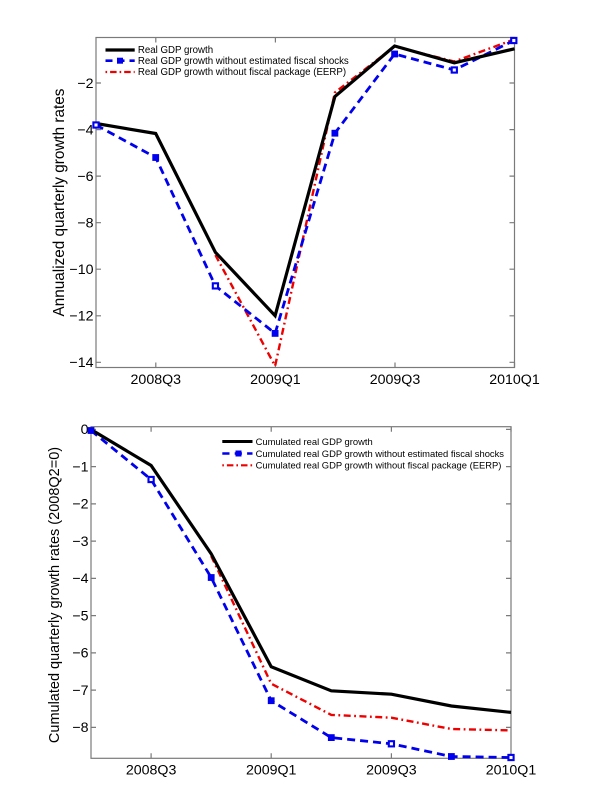 This screenshot has height=805, width=600. Describe the element at coordinates (80, 616) in the screenshot. I see `svg-text: −5` at that location.